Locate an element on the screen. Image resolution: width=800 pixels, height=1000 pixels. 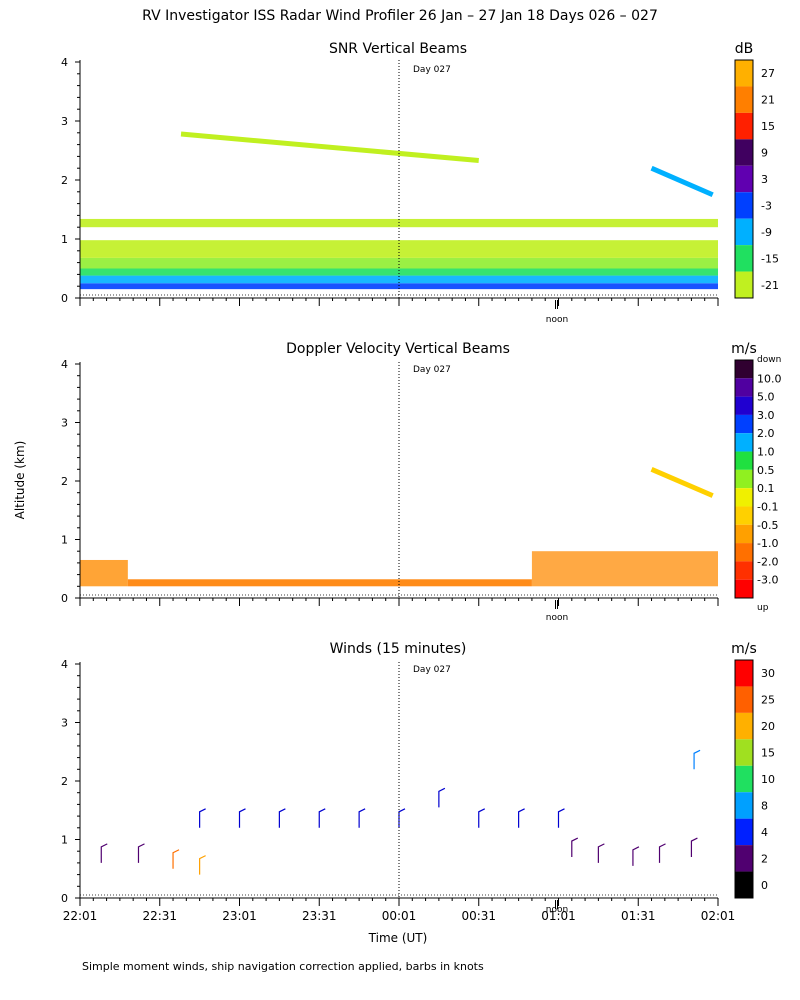
winds-colorbar-unit: m/s is located at coordinates (744, 649).